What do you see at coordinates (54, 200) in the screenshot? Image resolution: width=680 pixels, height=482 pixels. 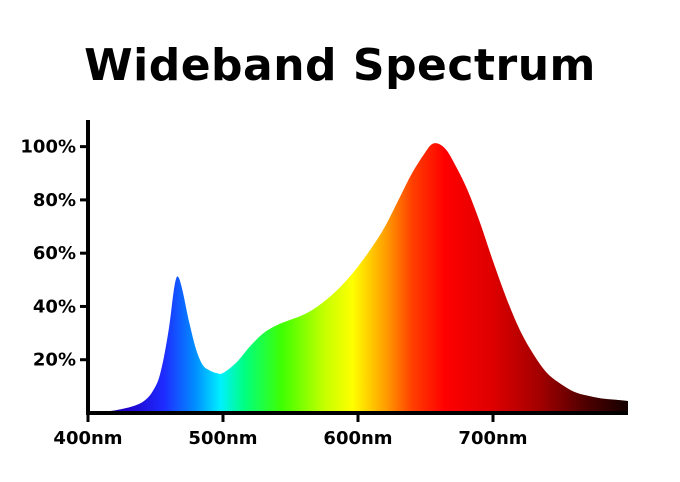 I see `y-tick-label: 80%` at bounding box center [54, 200].